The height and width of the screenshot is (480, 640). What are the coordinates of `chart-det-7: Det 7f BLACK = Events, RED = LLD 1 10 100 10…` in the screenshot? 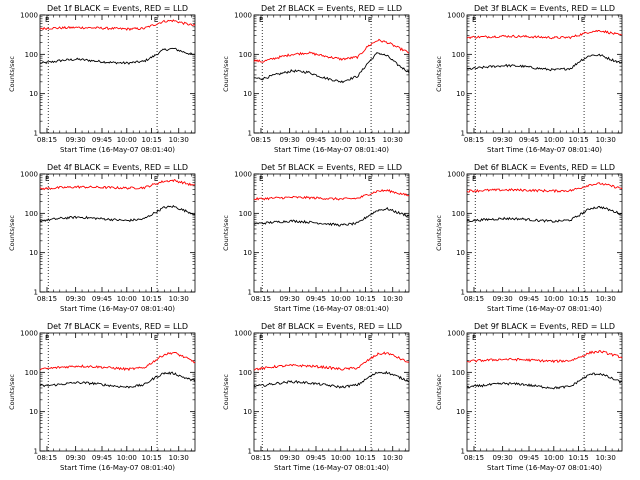 It's located at (102, 397).